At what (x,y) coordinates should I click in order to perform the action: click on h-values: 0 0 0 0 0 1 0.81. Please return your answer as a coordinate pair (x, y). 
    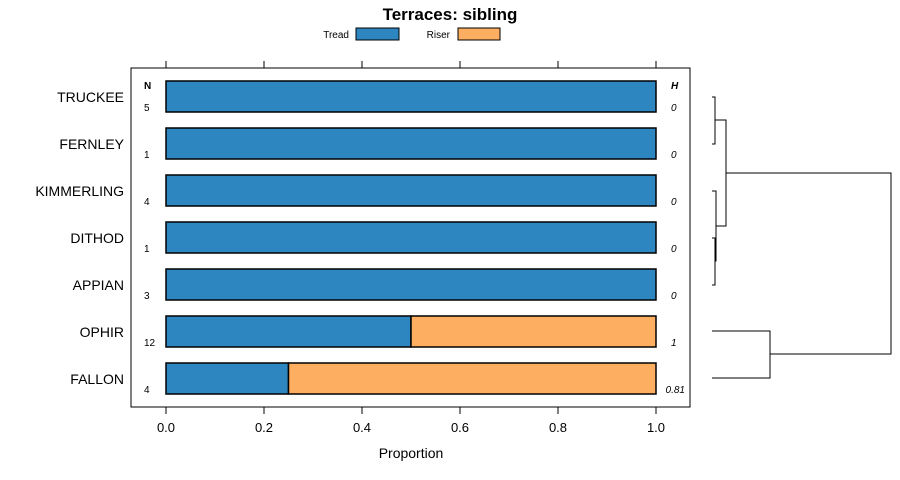
    Looking at the image, I should click on (675, 249).